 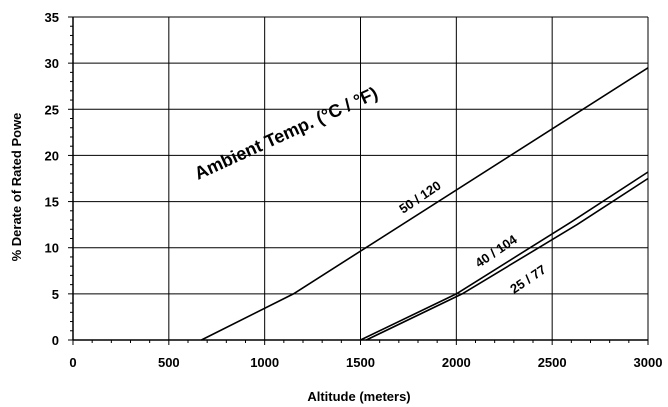 What do you see at coordinates (16, 187) in the screenshot?
I see `y-axis-label: % Derate of Rated Powe` at bounding box center [16, 187].